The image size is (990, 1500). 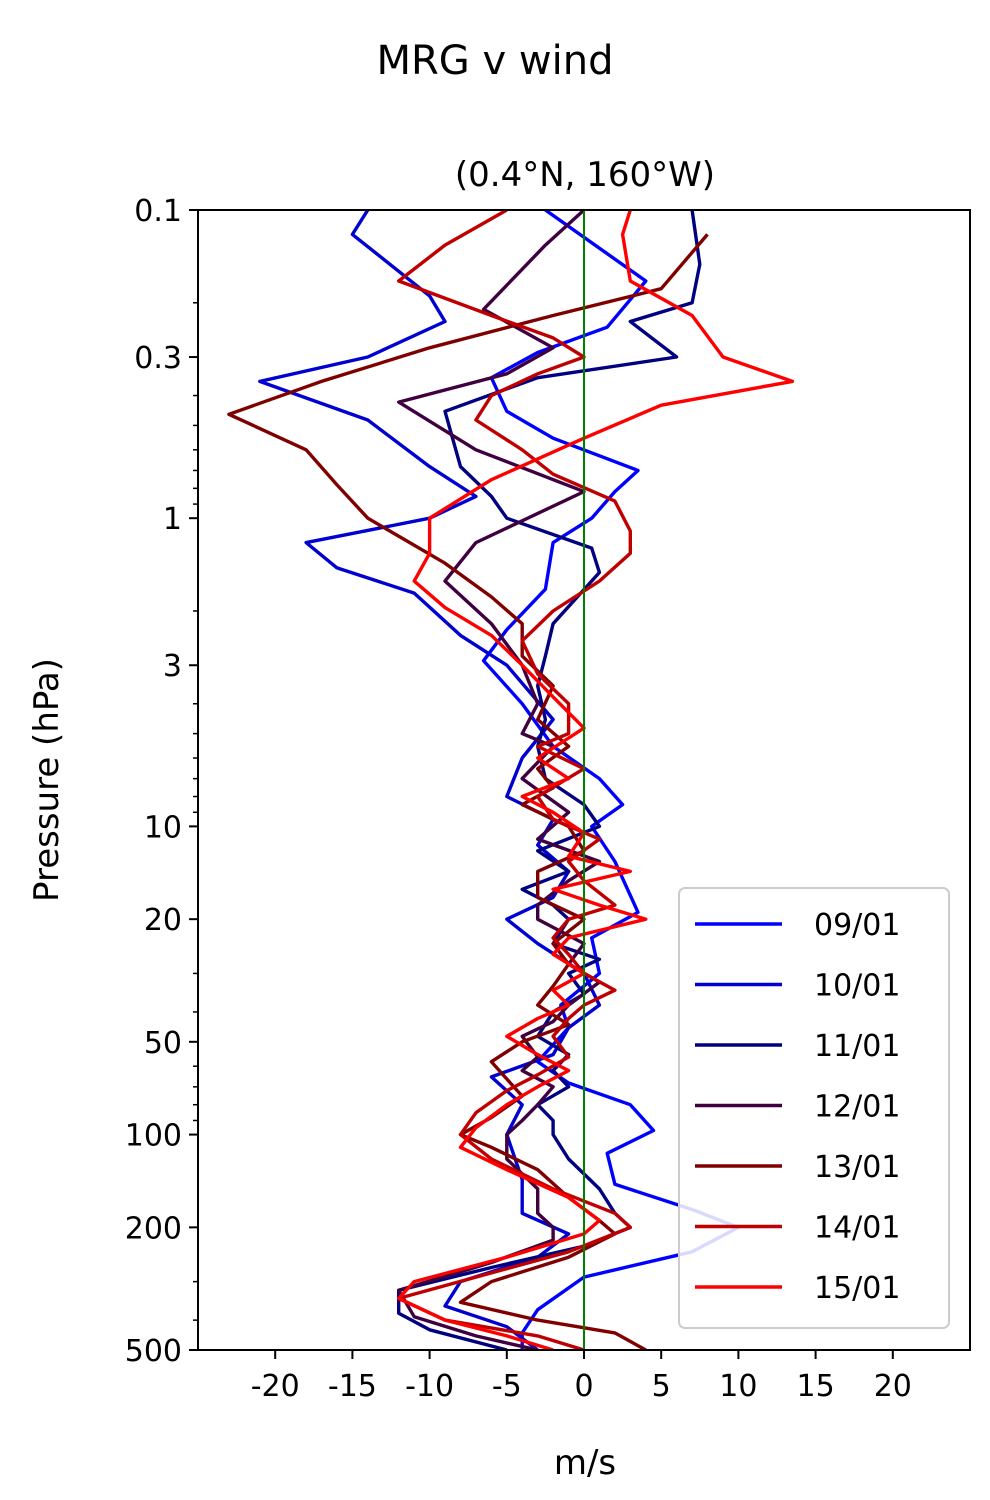 What do you see at coordinates (163, 827) in the screenshot?
I see `y-tick-label: 10` at bounding box center [163, 827].